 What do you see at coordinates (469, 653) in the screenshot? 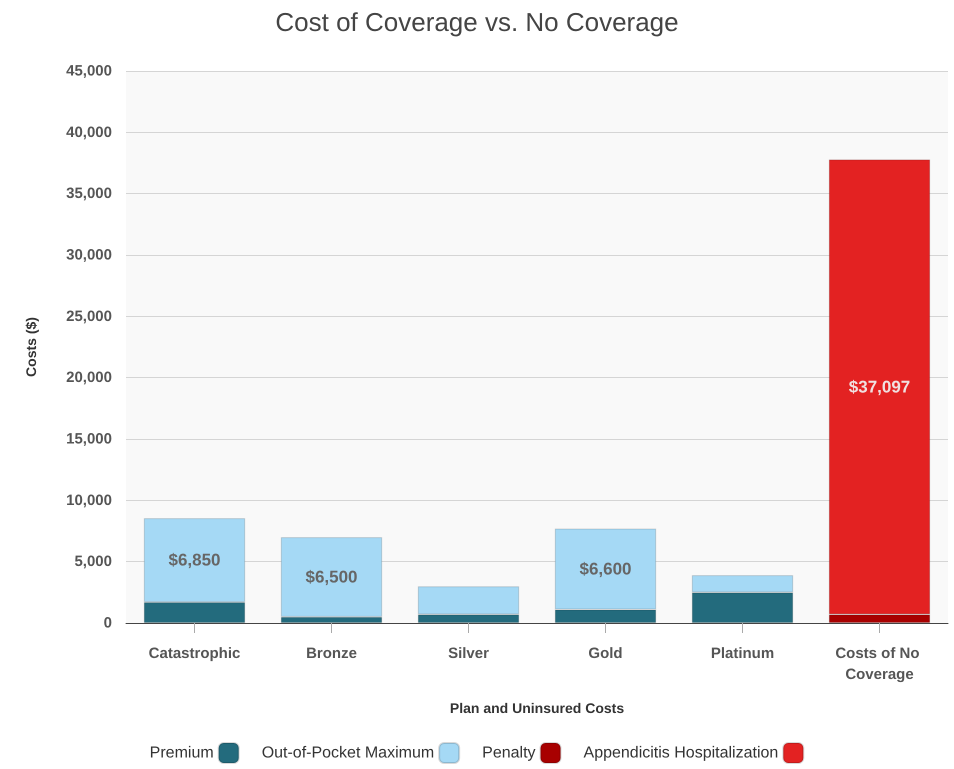
I see `x-tick-label: Silver` at bounding box center [469, 653].